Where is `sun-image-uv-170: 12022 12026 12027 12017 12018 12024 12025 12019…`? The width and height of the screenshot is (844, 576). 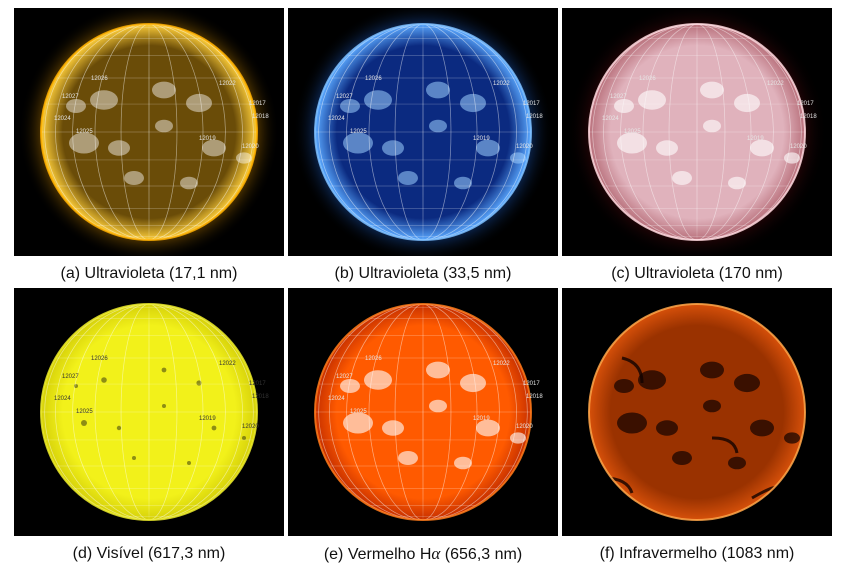
sun-image-uv-170: 12022 12026 12027 12017 12018 12024 12025 12019… is located at coordinates (697, 132).